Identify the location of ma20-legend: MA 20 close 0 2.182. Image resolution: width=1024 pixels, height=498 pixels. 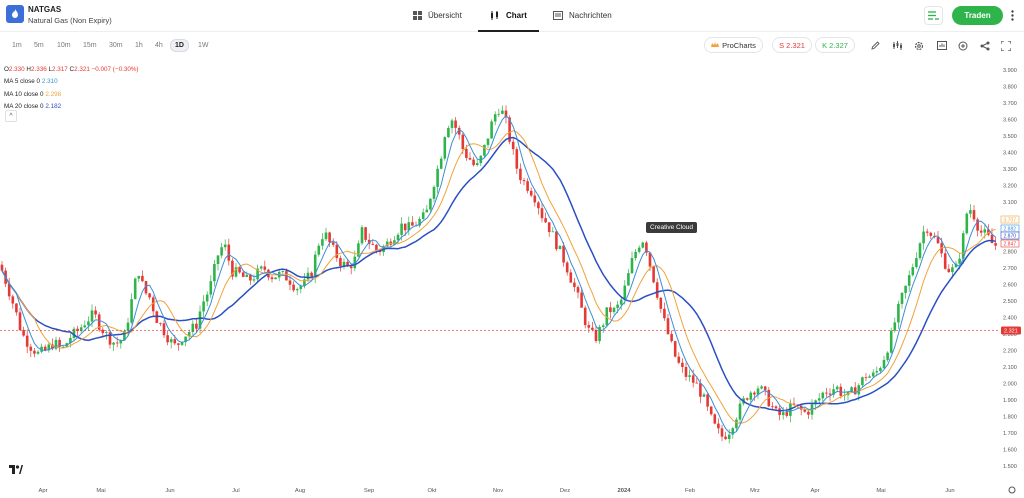
(33, 107).